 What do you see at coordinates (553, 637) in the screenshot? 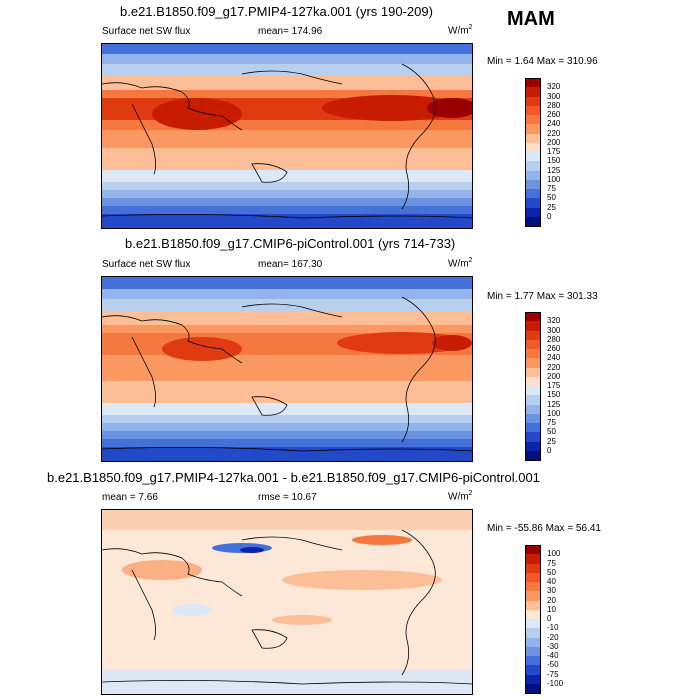
I see `colorbar-tick-label: -20` at bounding box center [553, 637].